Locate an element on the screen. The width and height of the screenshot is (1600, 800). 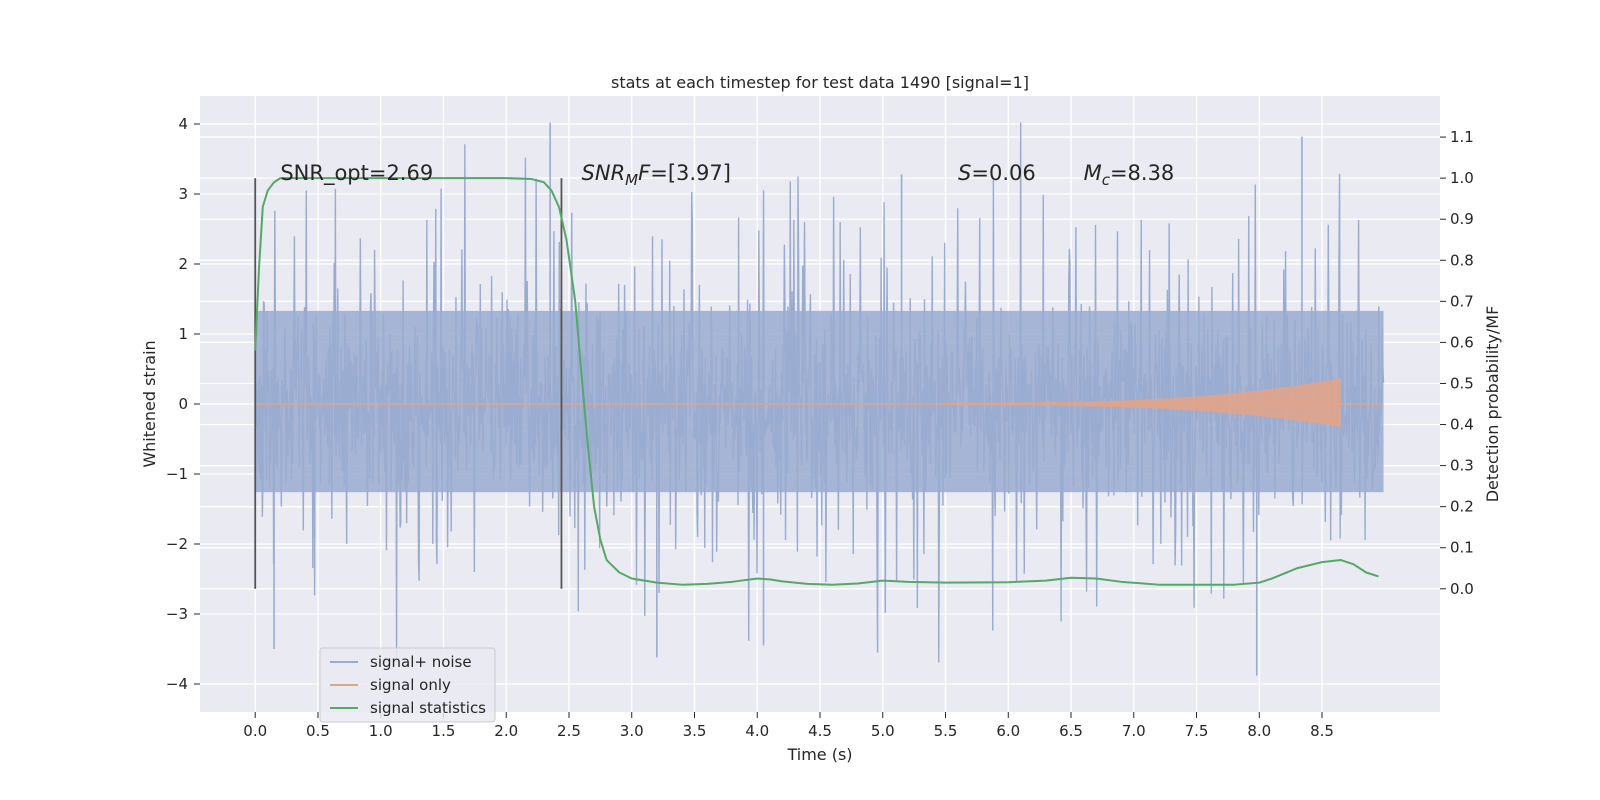
x-tick-label: 3.5 is located at coordinates (695, 731).